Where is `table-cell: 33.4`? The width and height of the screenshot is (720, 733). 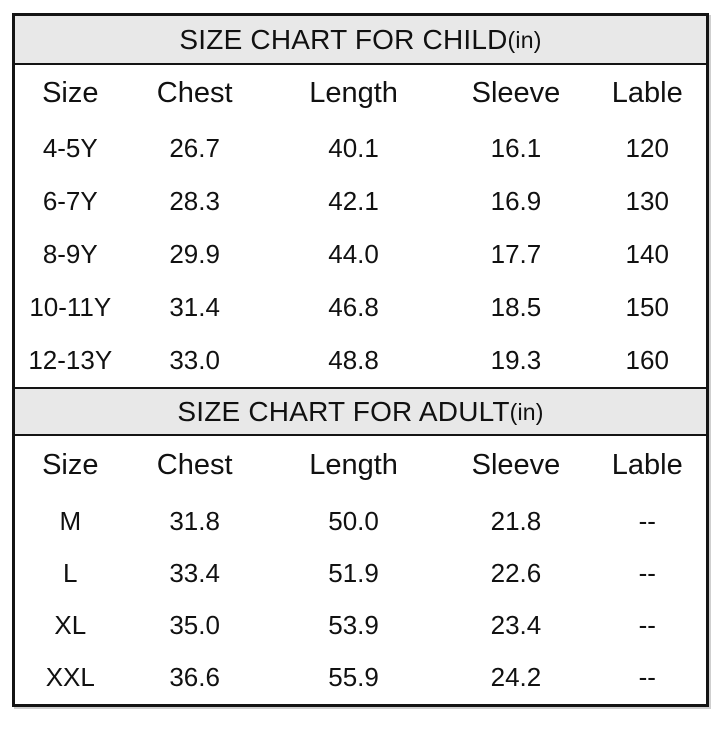
table-cell: 33.4 is located at coordinates (194, 572).